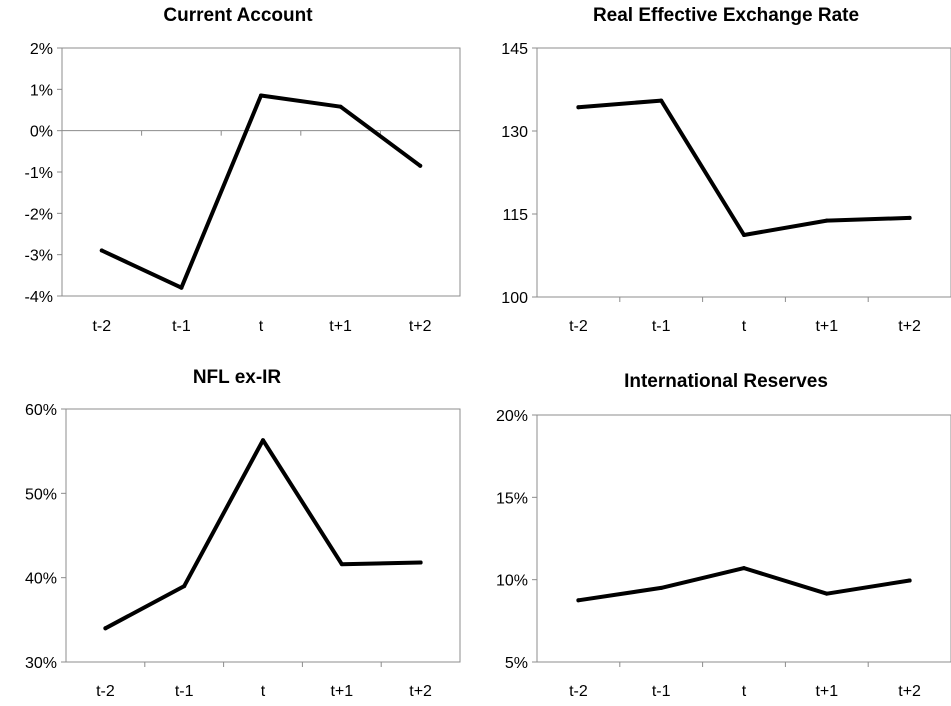 The height and width of the screenshot is (706, 951). Describe the element at coordinates (41, 663) in the screenshot. I see `y-tick-label: 30%` at that location.